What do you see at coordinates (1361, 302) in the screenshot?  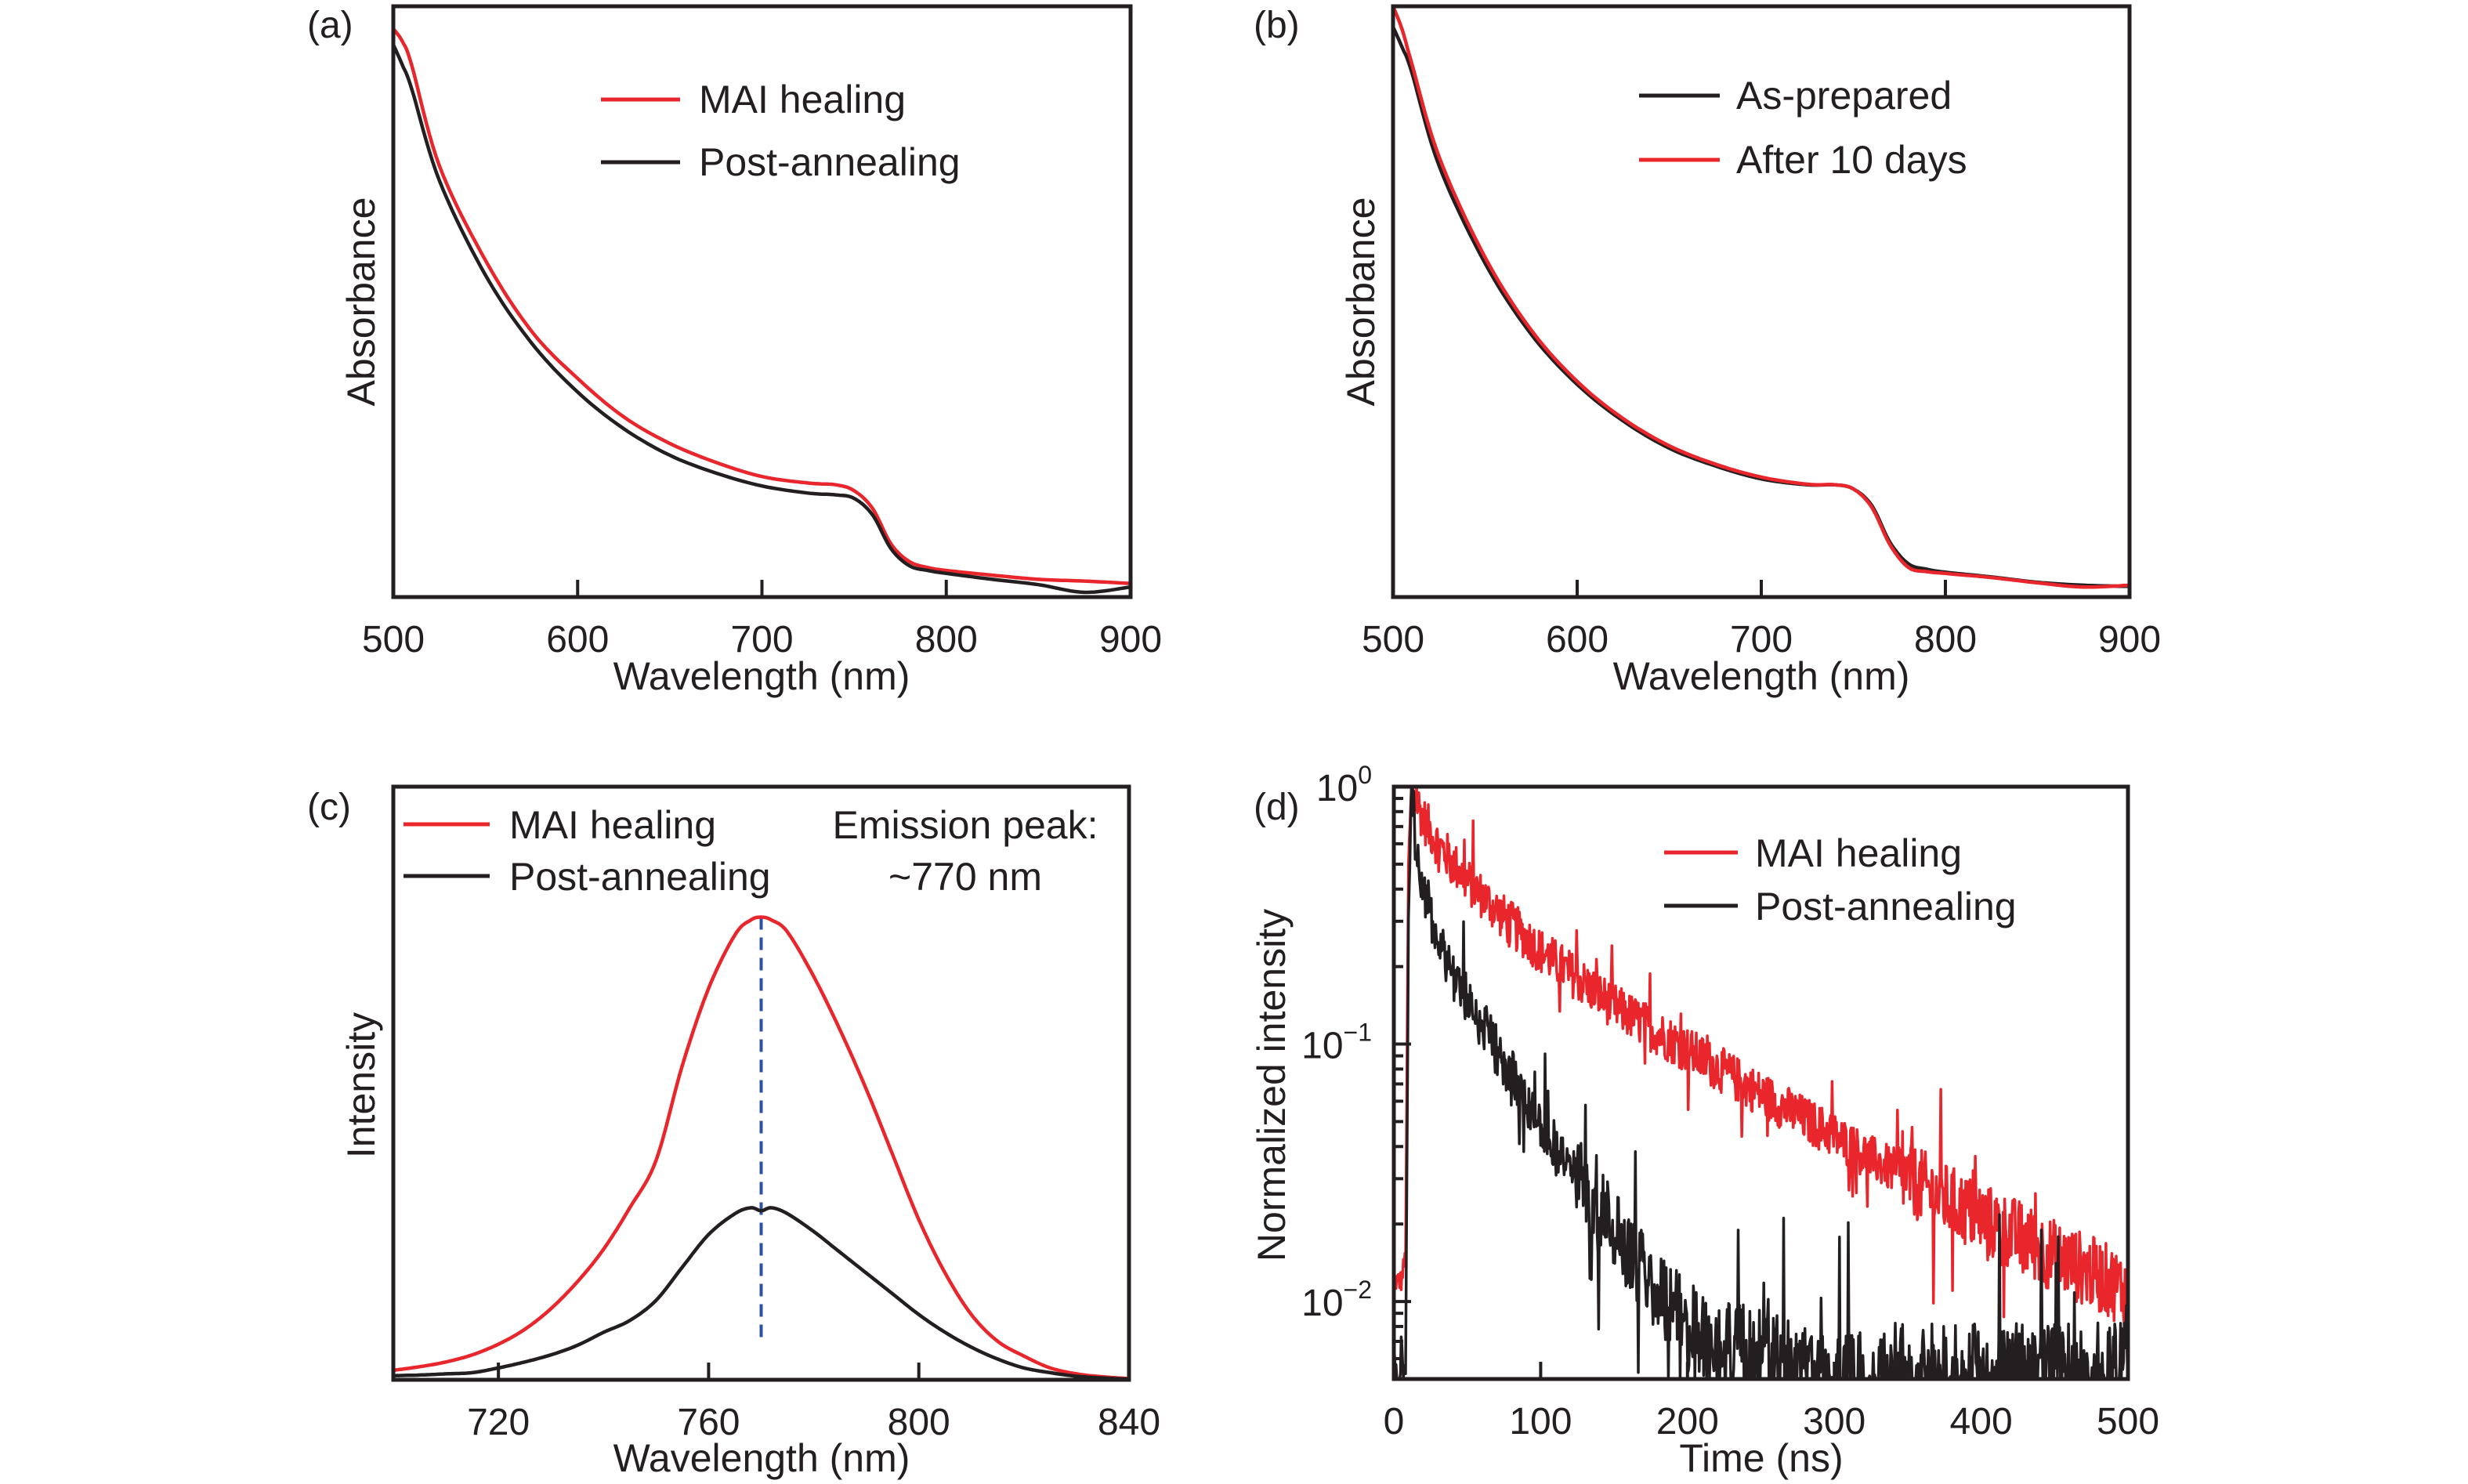 I see `y-axis-label-b: Absorbance` at bounding box center [1361, 302].